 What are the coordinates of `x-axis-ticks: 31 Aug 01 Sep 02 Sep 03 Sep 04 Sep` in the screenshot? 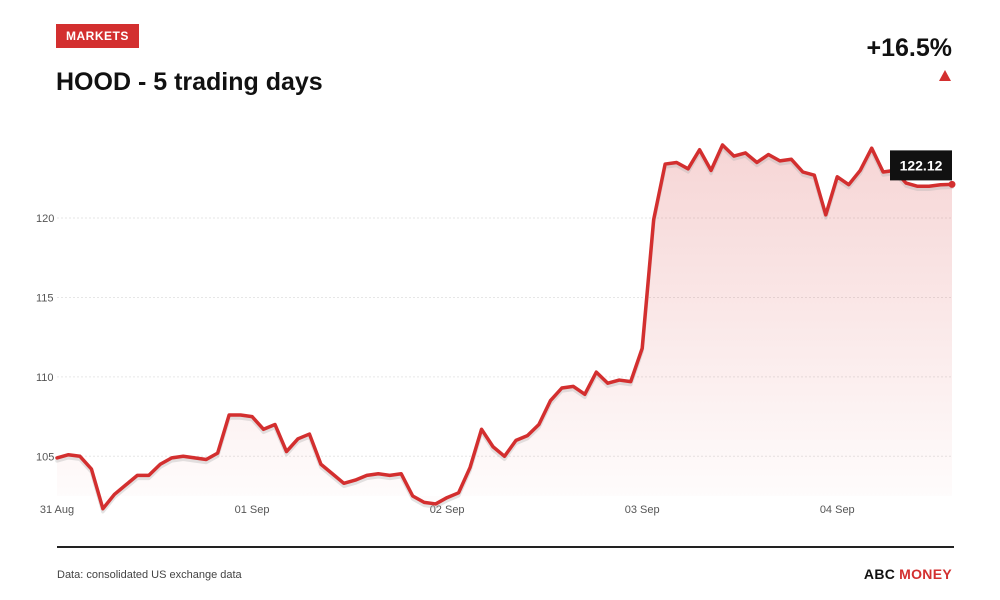 It's located at (447, 510).